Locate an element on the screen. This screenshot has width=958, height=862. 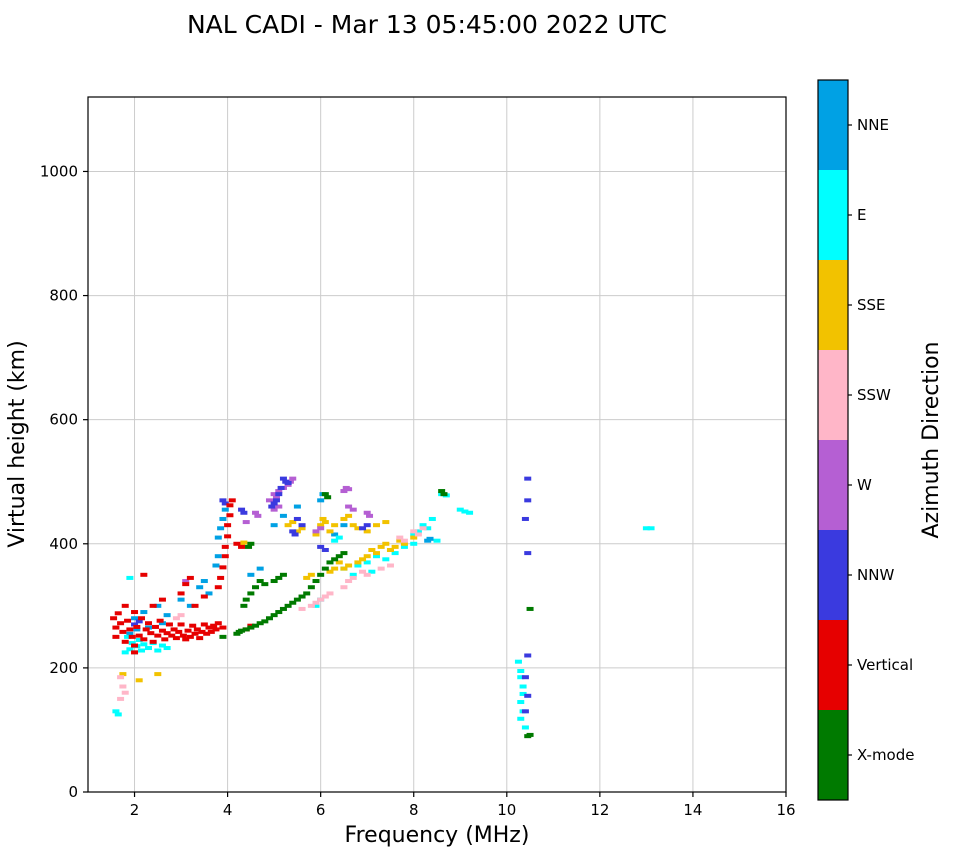
series-x-mode is located at coordinates (376, 614).